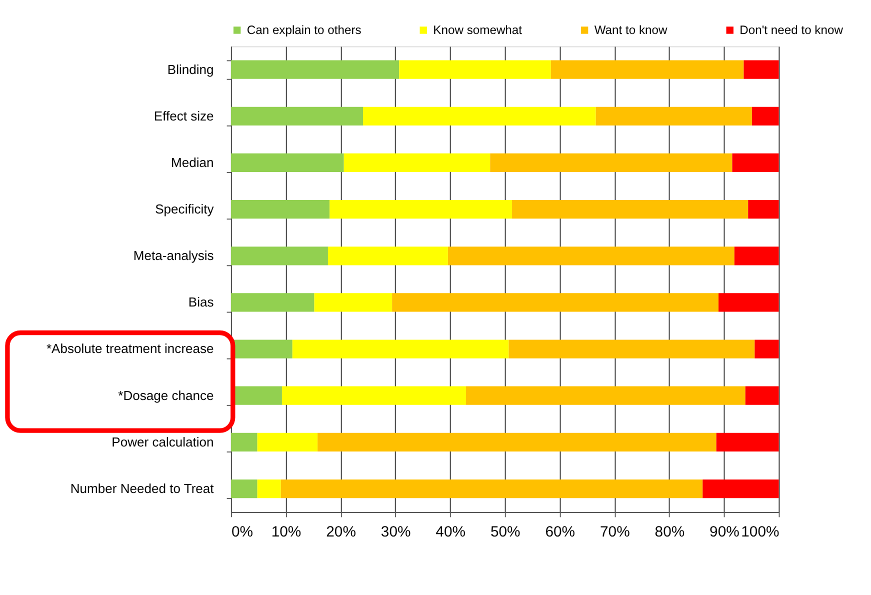  Describe the element at coordinates (341, 532) in the screenshot. I see `x-tick-label: 20%` at that location.